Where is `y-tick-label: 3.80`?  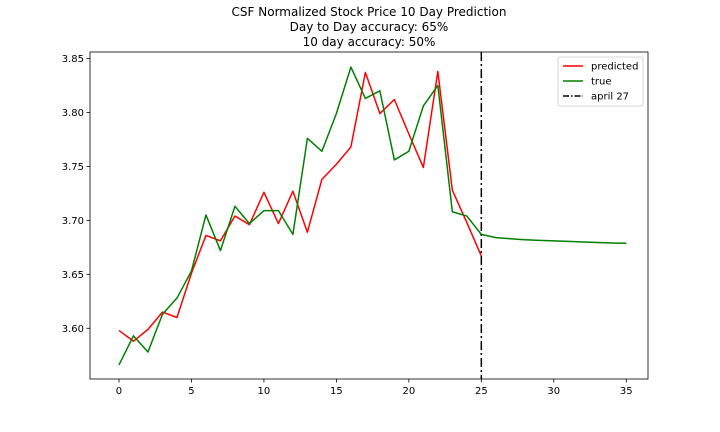 y-tick-label: 3.80 is located at coordinates (73, 113).